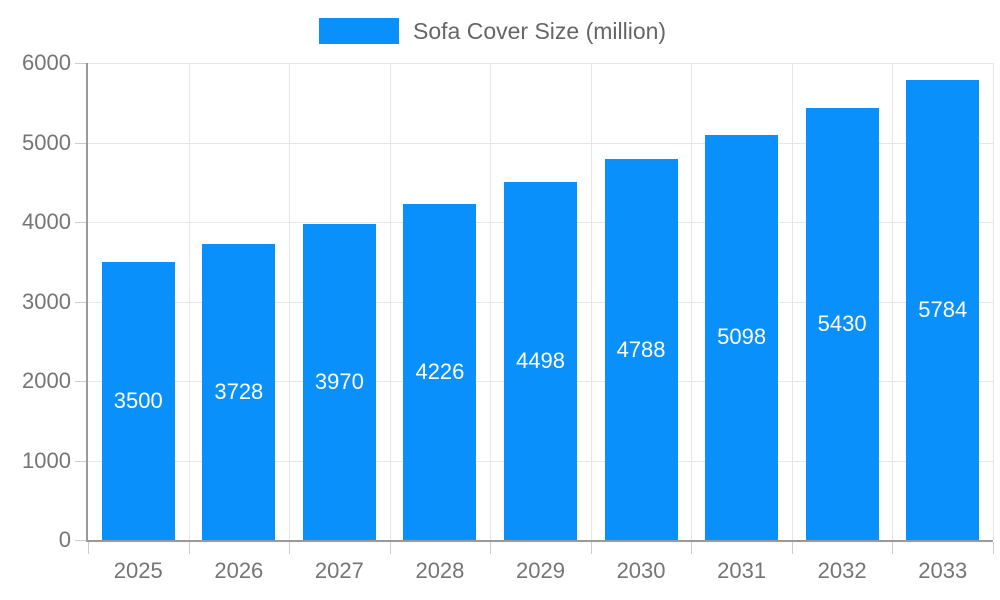 The height and width of the screenshot is (600, 1000). I want to click on bar-value-label: 5098, so click(742, 337).